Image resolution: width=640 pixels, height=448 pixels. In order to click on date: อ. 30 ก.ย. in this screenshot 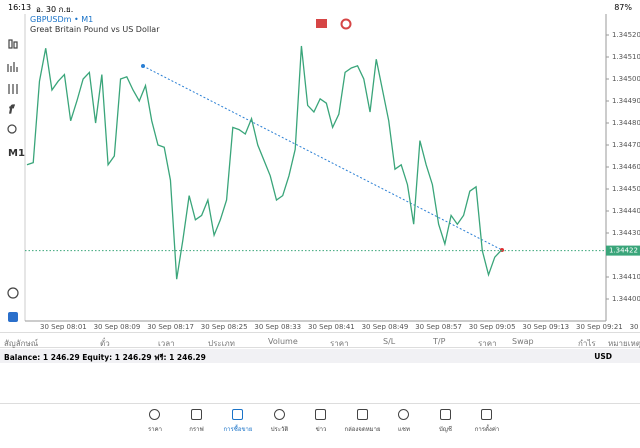, I will do `click(55, 9)`.